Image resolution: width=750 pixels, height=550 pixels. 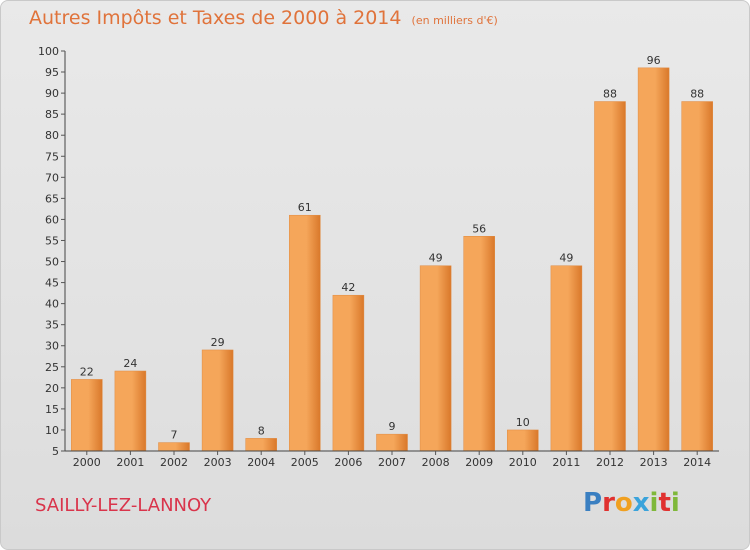 I want to click on bar-value-label: 96, so click(x=654, y=60).